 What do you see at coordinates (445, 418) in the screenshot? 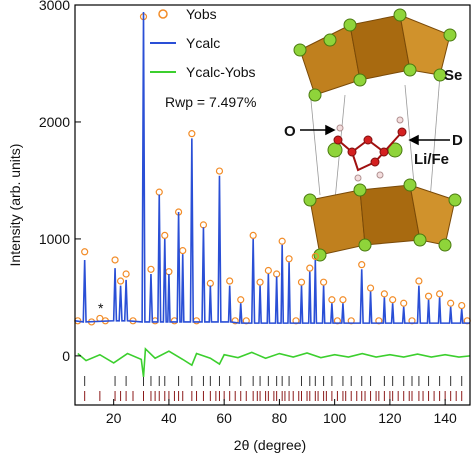
I see `x-tick-label: 140` at bounding box center [445, 418].